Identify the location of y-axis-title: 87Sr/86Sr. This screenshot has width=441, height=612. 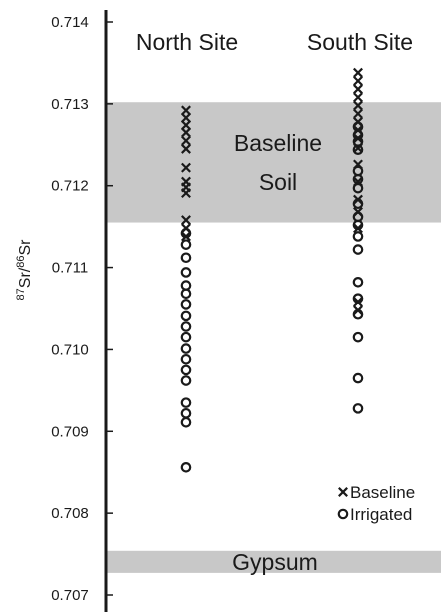
(24, 270).